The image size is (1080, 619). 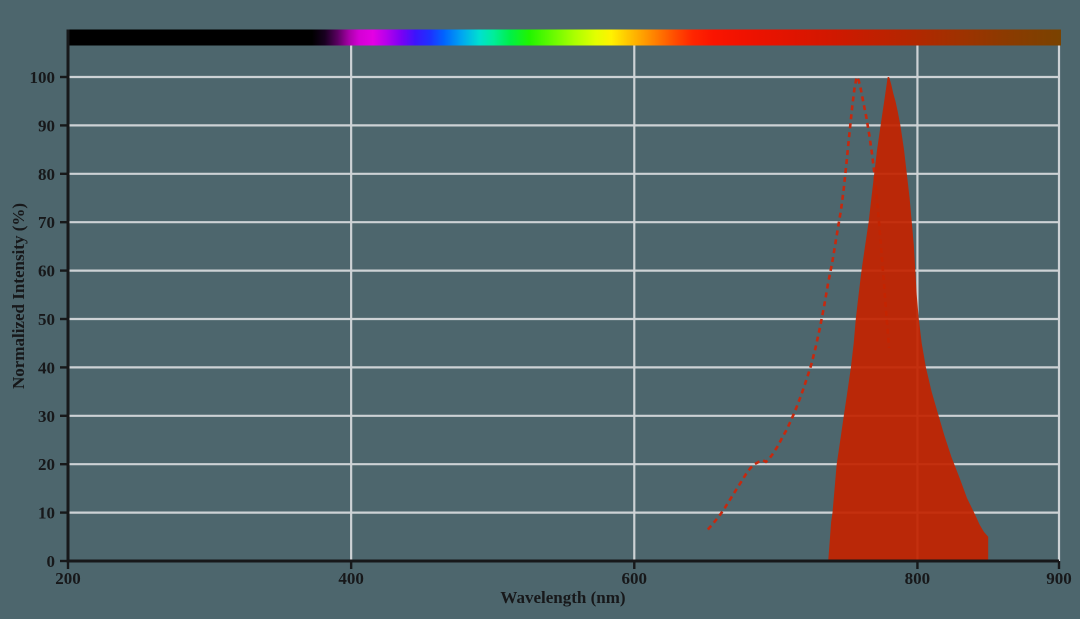 What do you see at coordinates (564, 37) in the screenshot?
I see `spectrum-color-bar` at bounding box center [564, 37].